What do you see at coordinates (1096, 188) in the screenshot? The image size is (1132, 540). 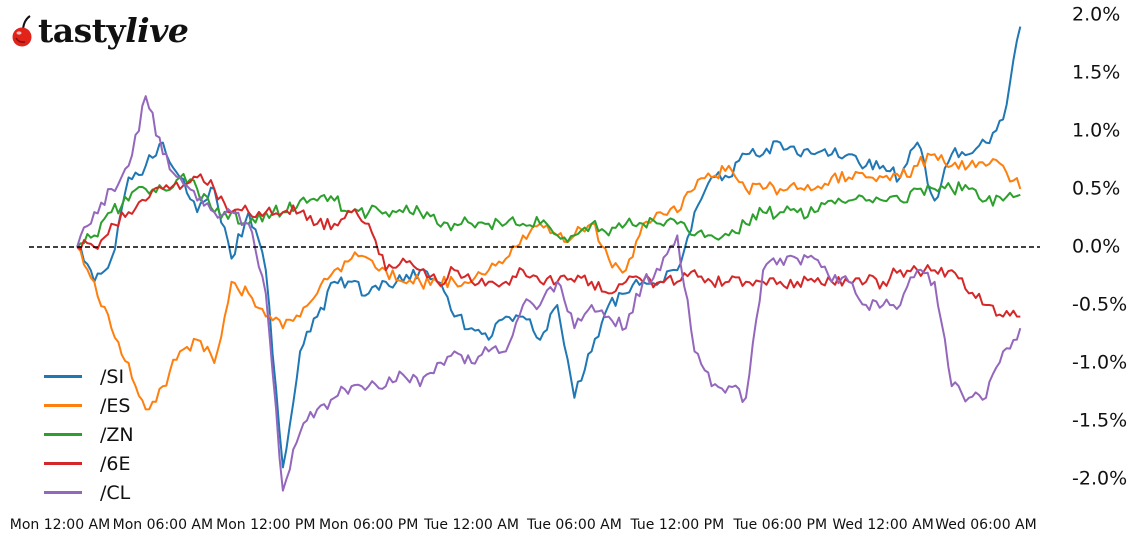 I see `y-tick-label: 0.5%` at bounding box center [1096, 188].